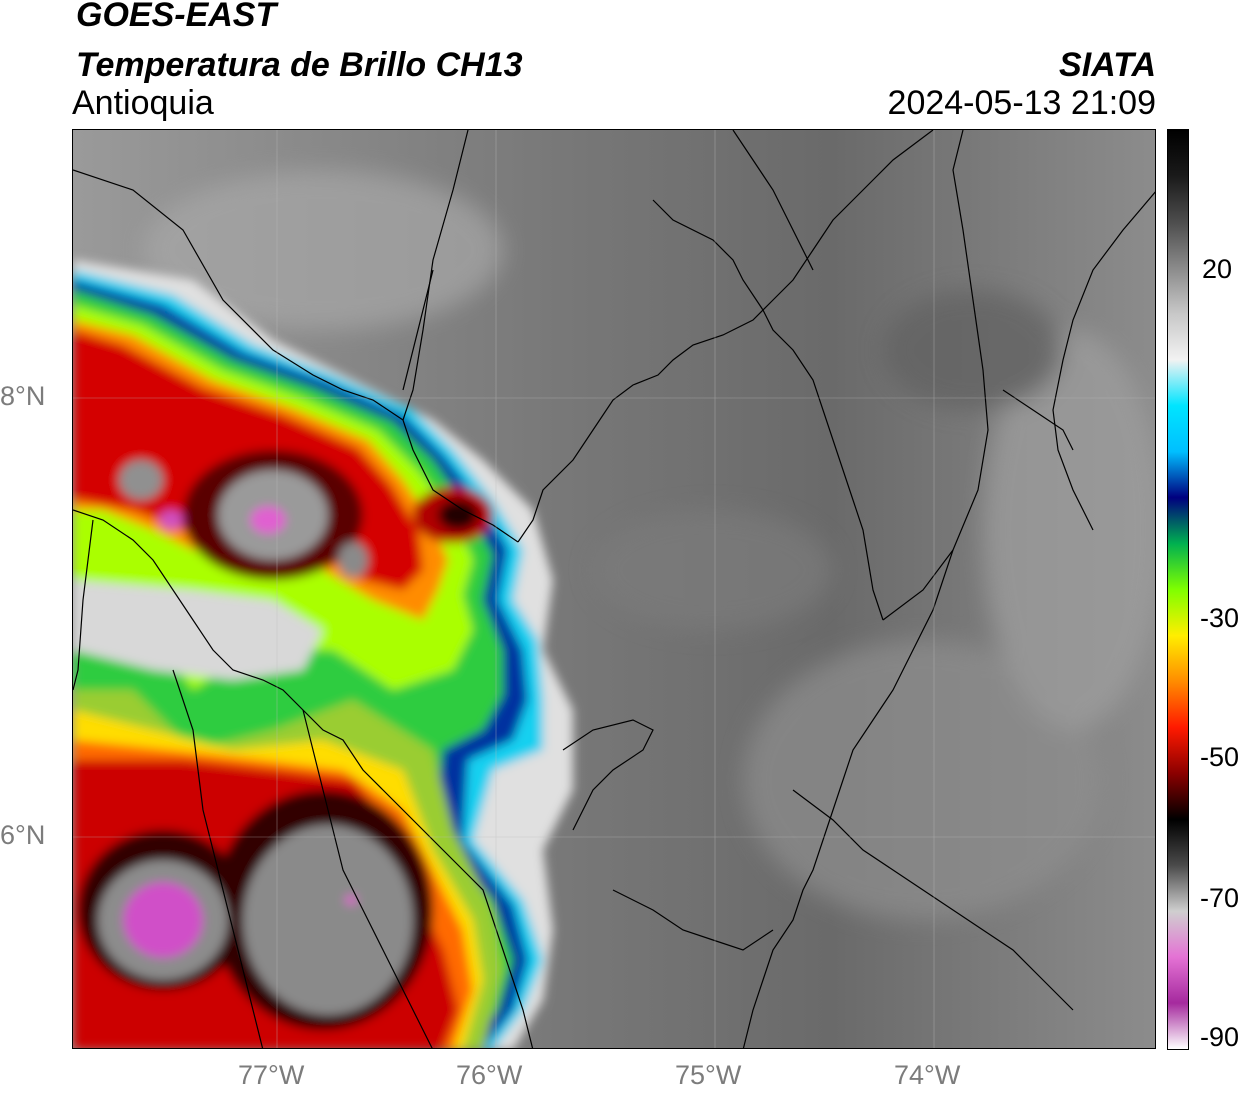  I want to click on colorbar-tick-minus-70: -70, so click(1220, 898).